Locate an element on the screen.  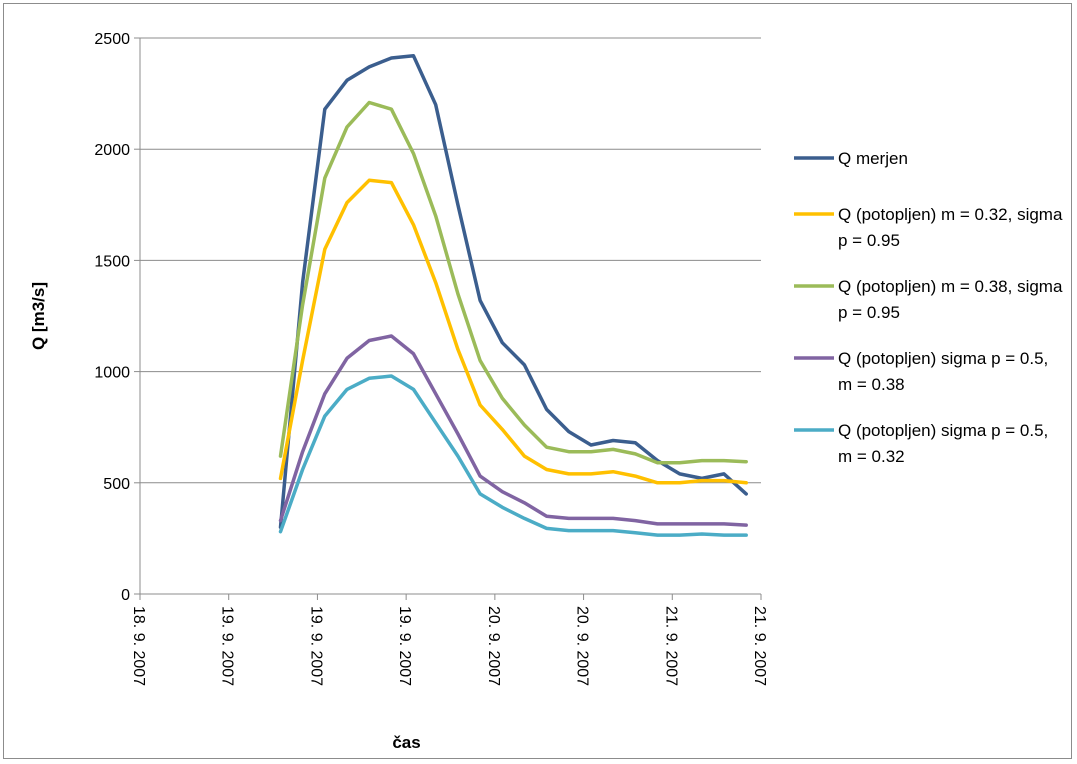
y-tick-label: 2000 is located at coordinates (112, 150).